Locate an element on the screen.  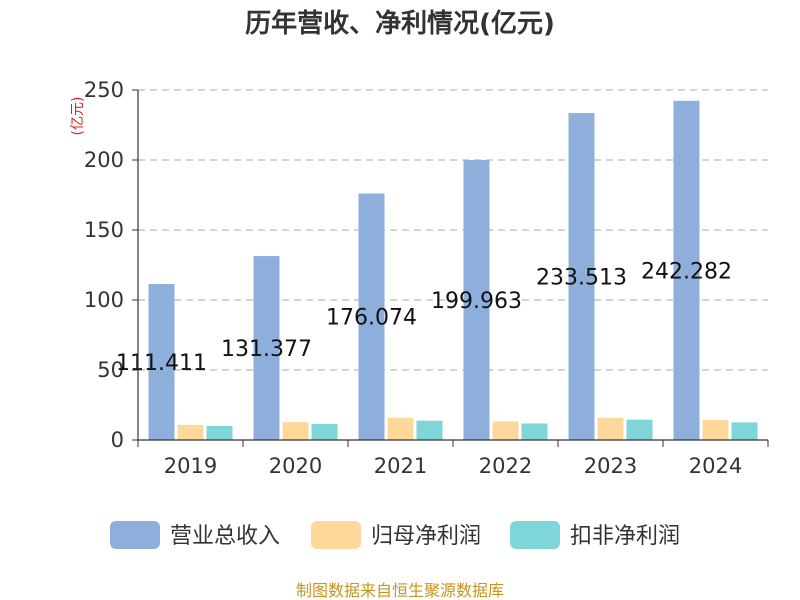
x-tick-label: 2021 is located at coordinates (400, 466).